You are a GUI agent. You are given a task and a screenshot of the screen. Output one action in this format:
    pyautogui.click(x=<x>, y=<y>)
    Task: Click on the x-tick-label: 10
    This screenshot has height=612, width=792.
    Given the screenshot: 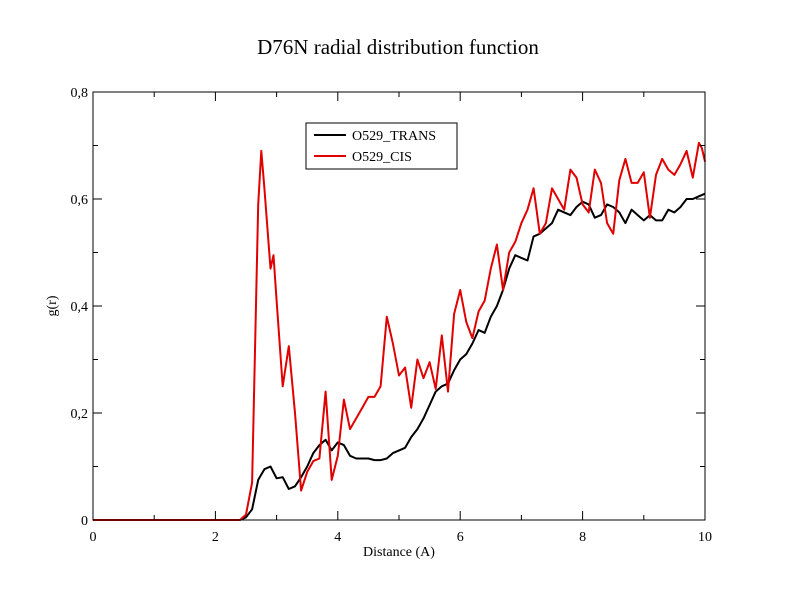 What is the action you would take?
    pyautogui.click(x=705, y=537)
    